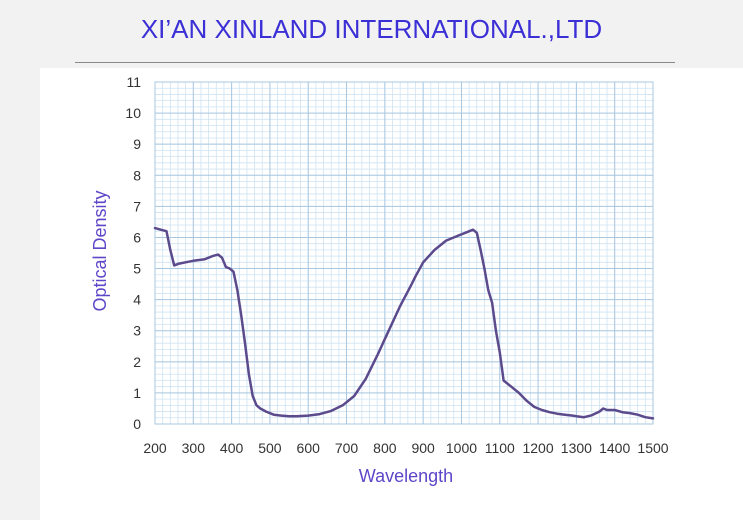  I want to click on x-tick-label: 400, so click(232, 448).